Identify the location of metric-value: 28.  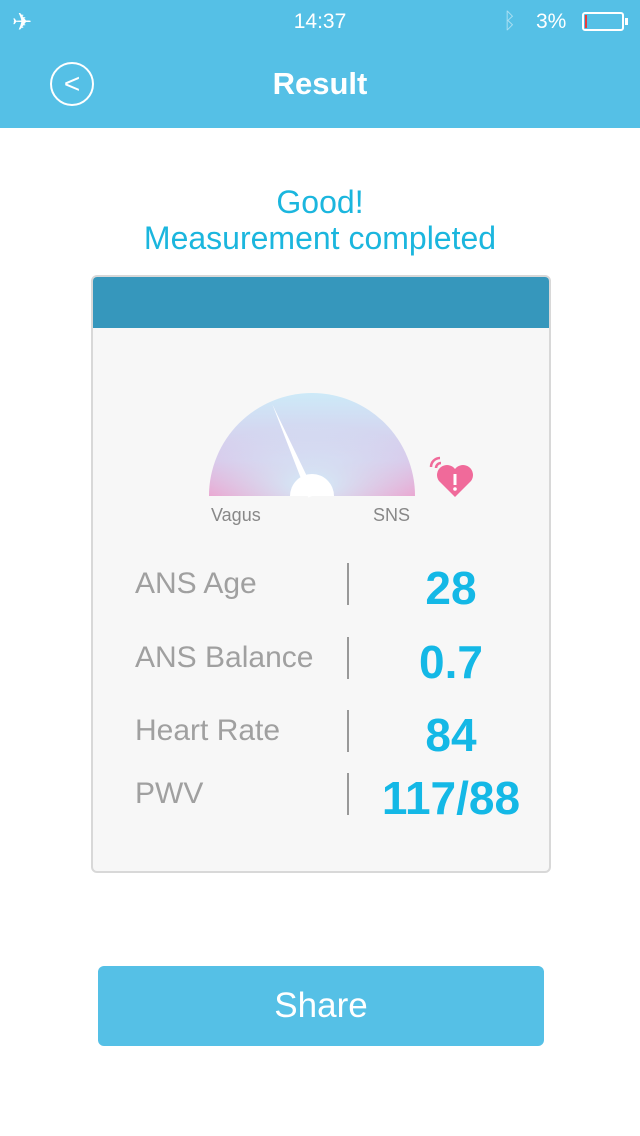
(451, 588).